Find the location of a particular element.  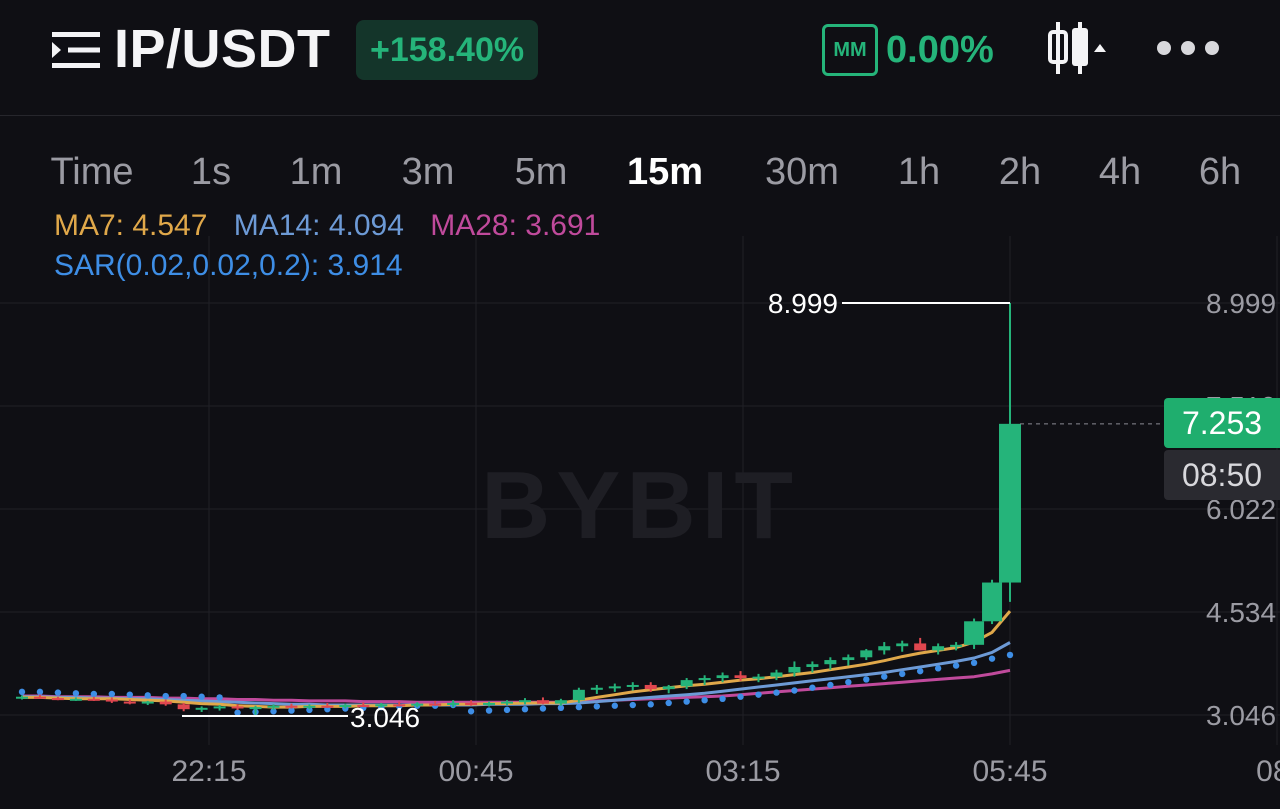

interval-tabs: Time 1s 1m 3m 5m 15m 30m 1h 2h 4h 6h is located at coordinates (640, 172).